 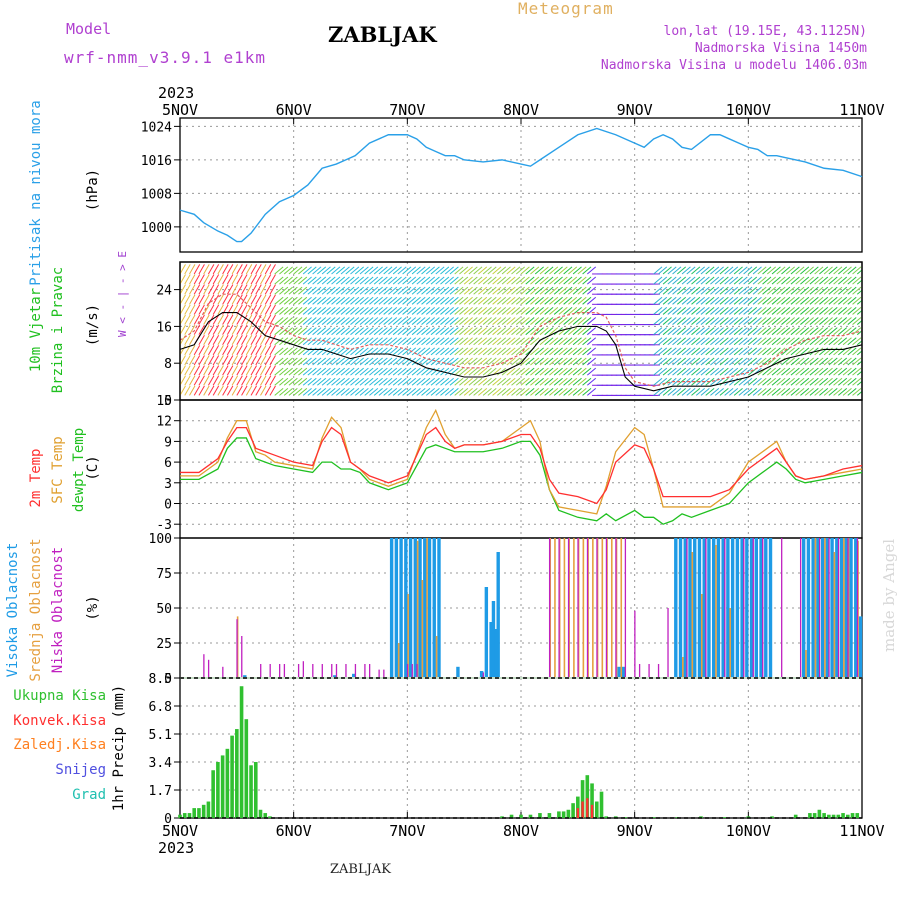 I want to click on x-tick-label-bottom: 11NOV, so click(x=861, y=831).